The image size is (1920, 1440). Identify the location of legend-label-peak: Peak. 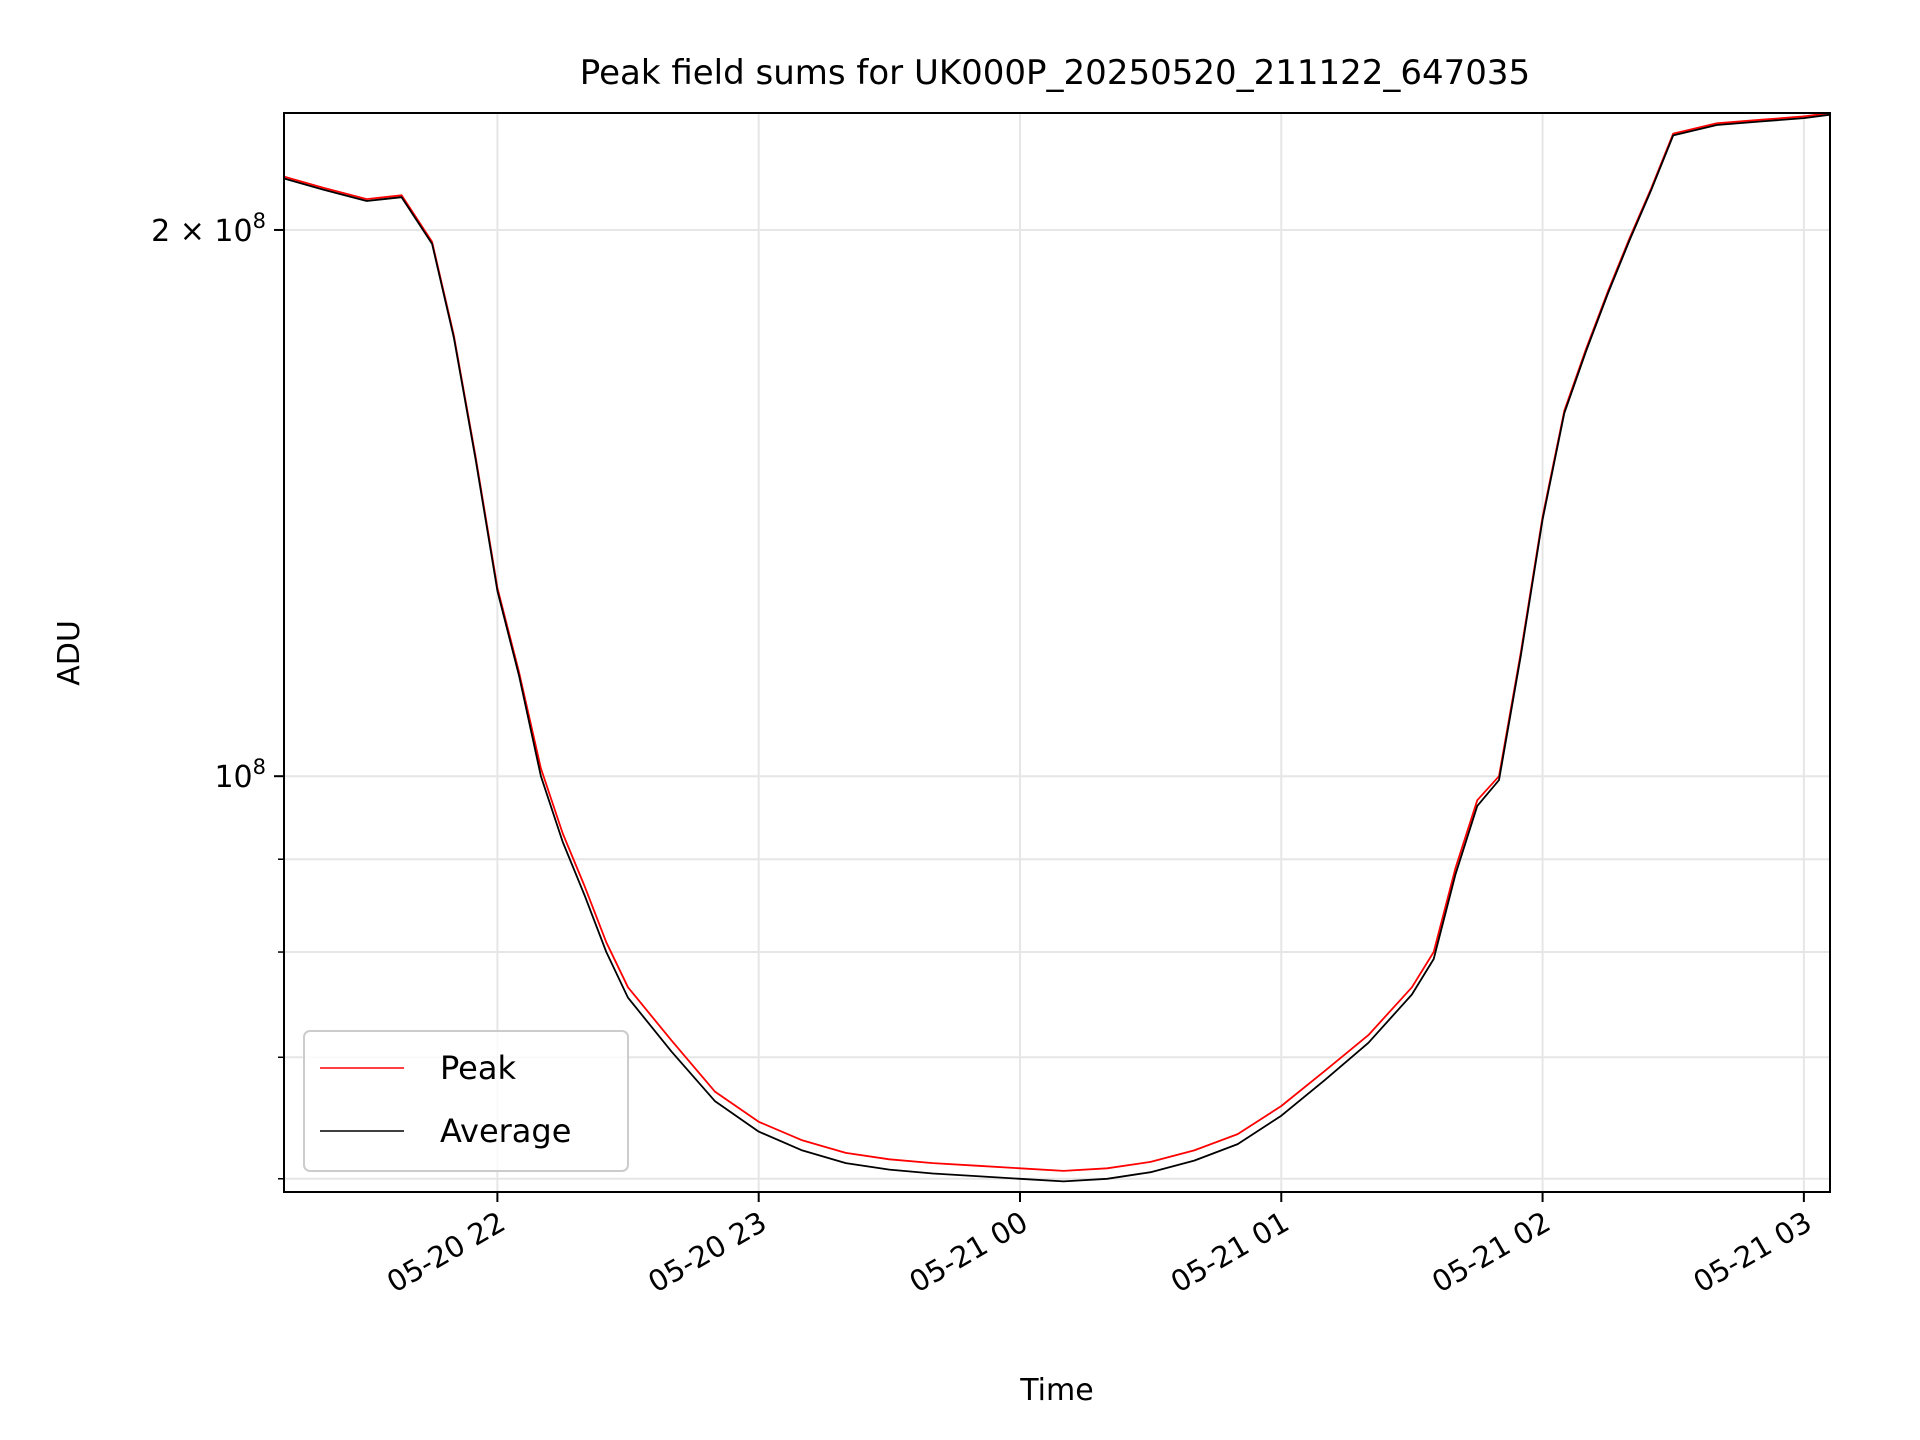
(478, 1068).